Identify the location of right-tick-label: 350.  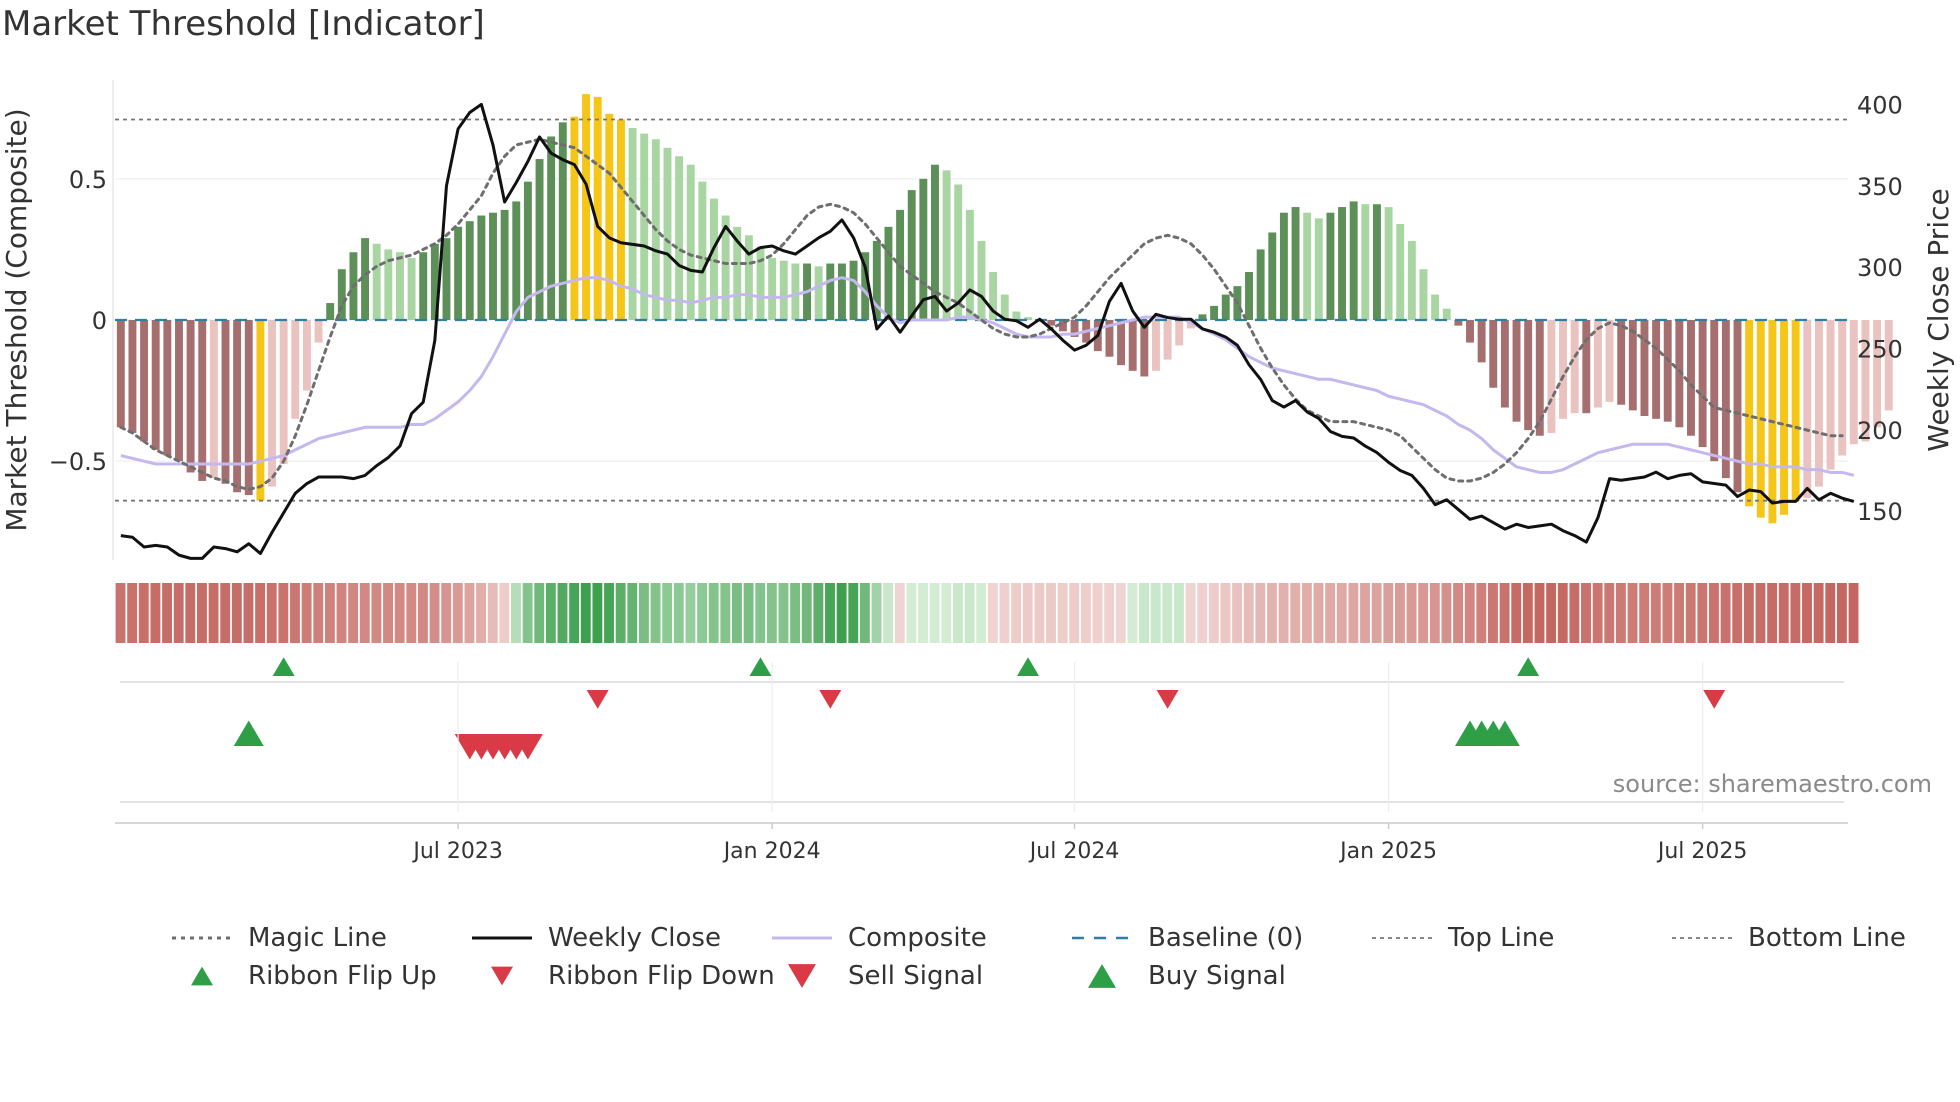
(1880, 187).